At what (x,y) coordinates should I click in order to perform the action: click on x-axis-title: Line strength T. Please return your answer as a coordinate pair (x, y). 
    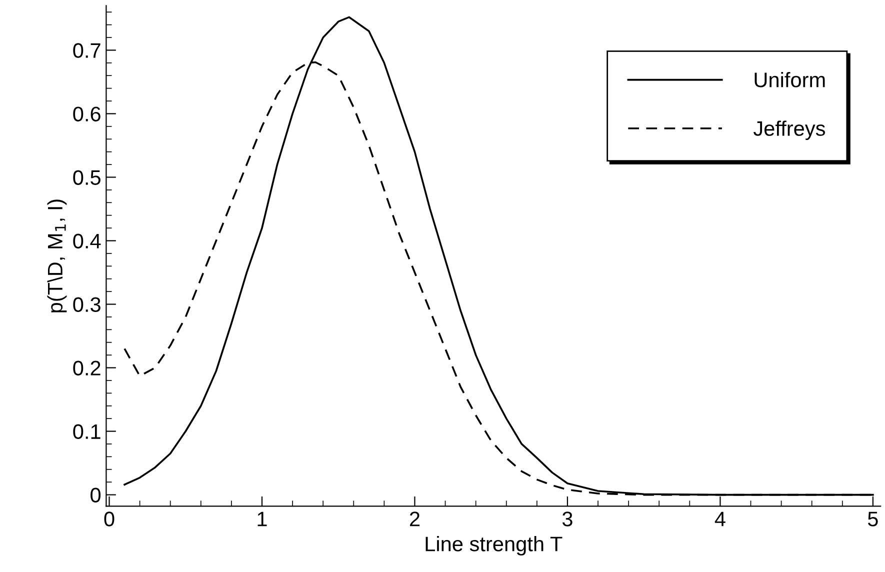
    Looking at the image, I should click on (494, 546).